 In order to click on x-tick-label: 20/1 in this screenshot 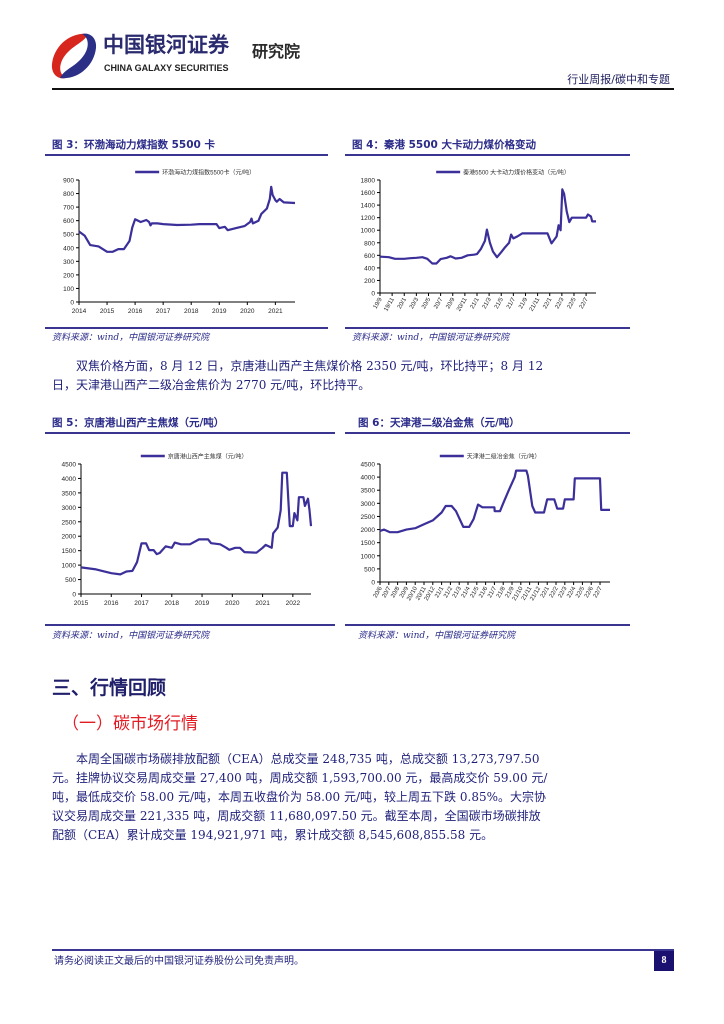, I will do `click(402, 303)`.